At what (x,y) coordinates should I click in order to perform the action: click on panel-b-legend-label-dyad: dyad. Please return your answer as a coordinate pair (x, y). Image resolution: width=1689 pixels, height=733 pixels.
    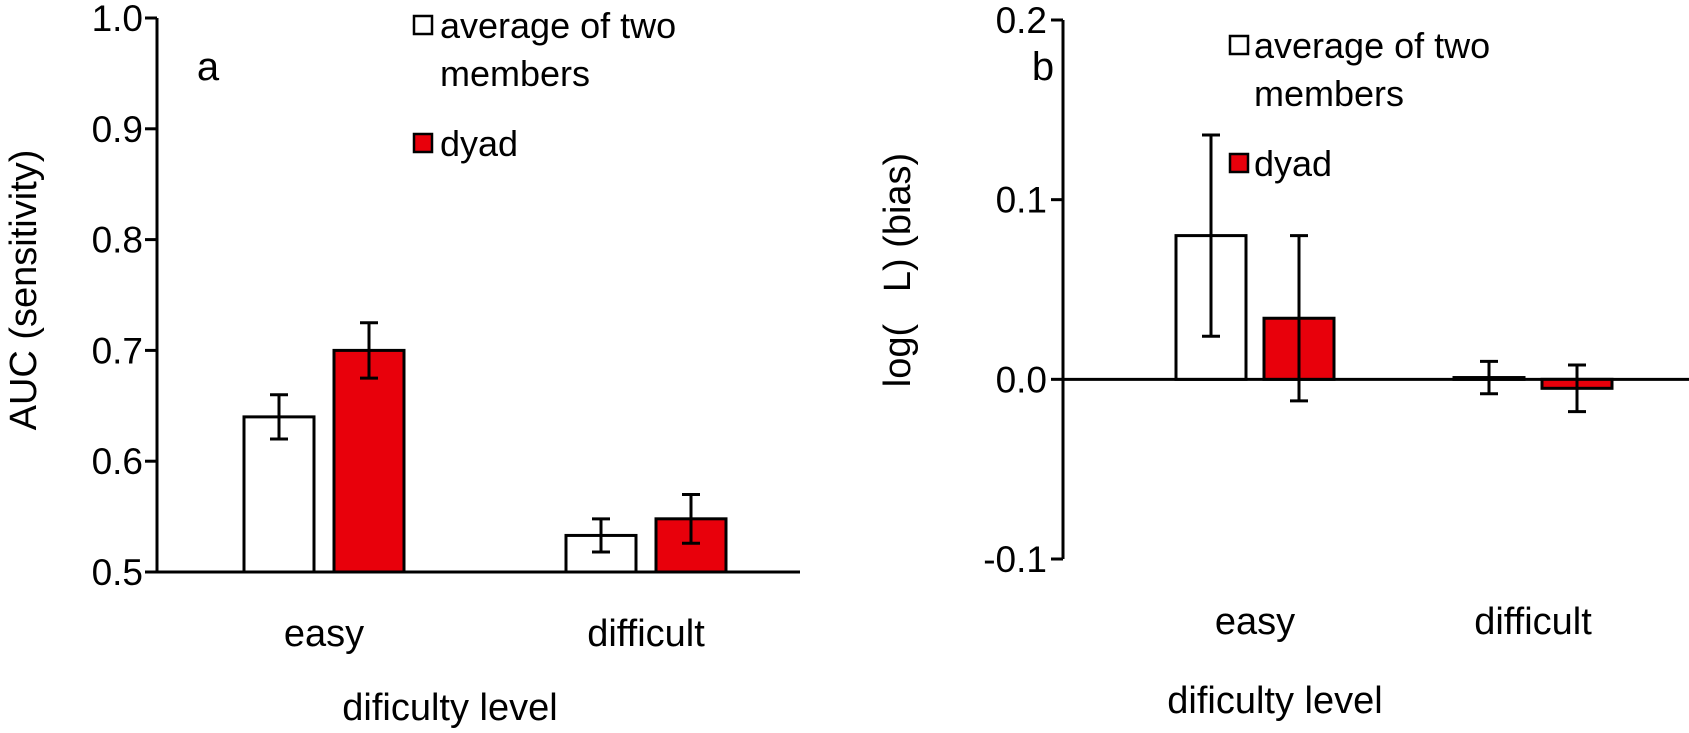
    Looking at the image, I should click on (1293, 163).